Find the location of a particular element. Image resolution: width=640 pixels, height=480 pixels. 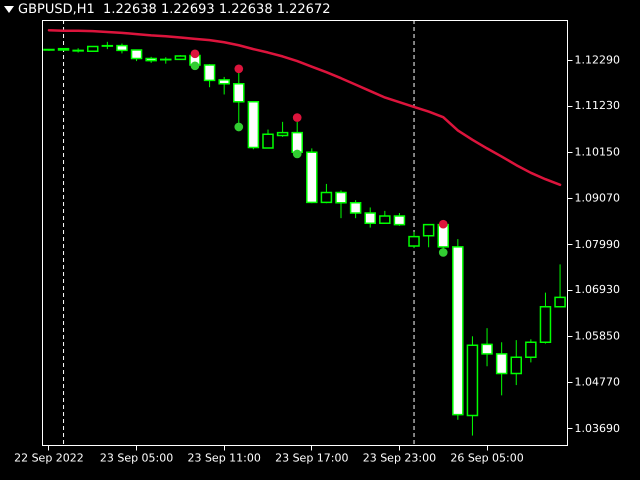

y-tick-label: 1.09070 is located at coordinates (597, 198).